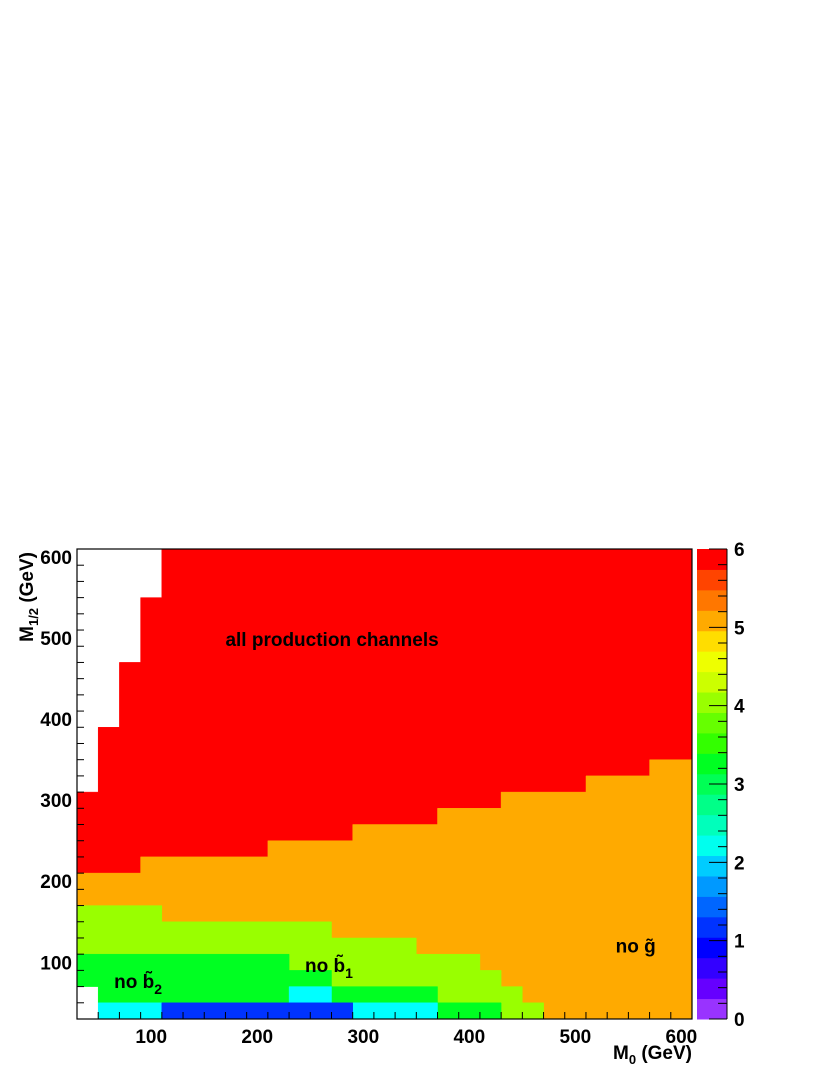 Image resolution: width=830 pixels, height=1075 pixels. What do you see at coordinates (56, 882) in the screenshot?
I see `y-tick-label: 200` at bounding box center [56, 882].